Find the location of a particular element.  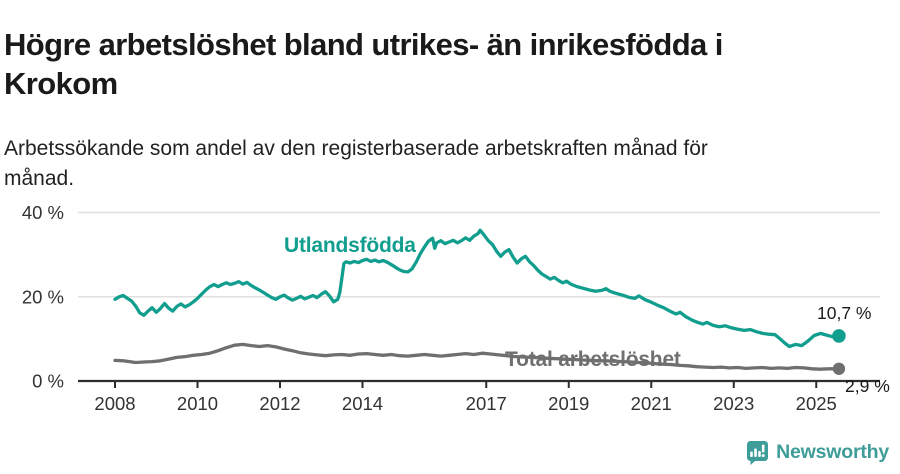

x-tick-label-2008: 2008 is located at coordinates (114, 403).